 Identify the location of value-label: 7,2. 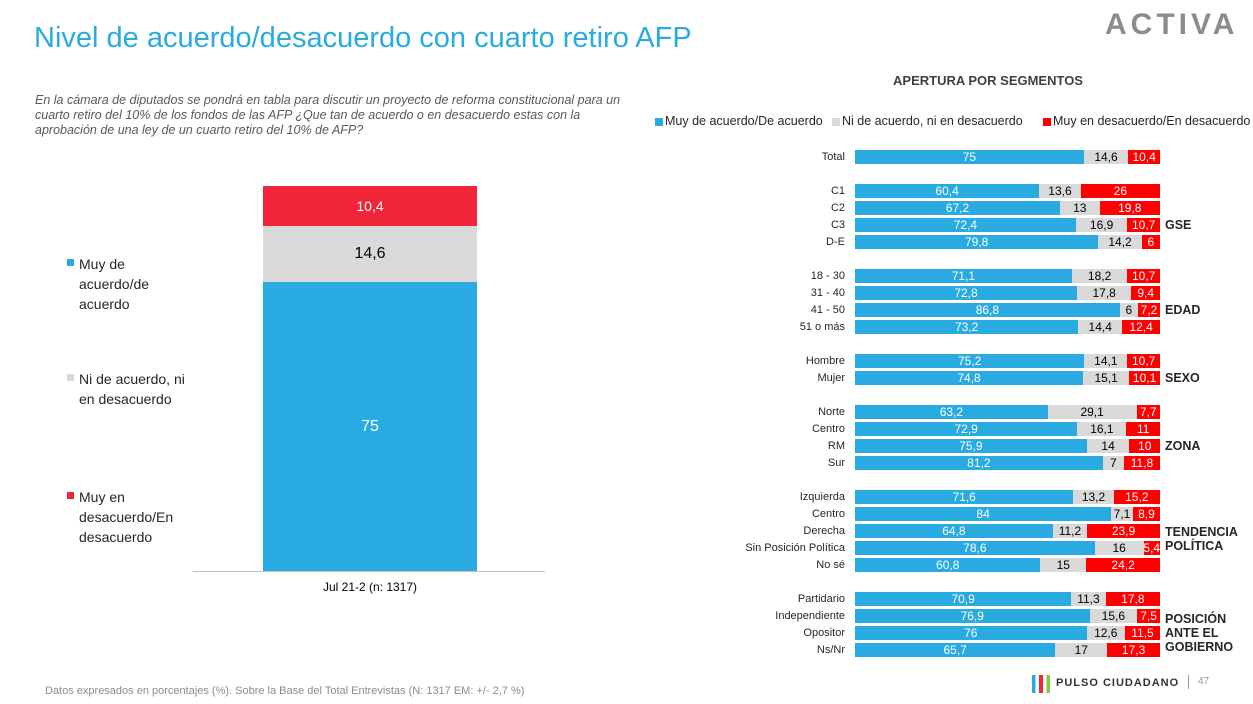
(1149, 310).